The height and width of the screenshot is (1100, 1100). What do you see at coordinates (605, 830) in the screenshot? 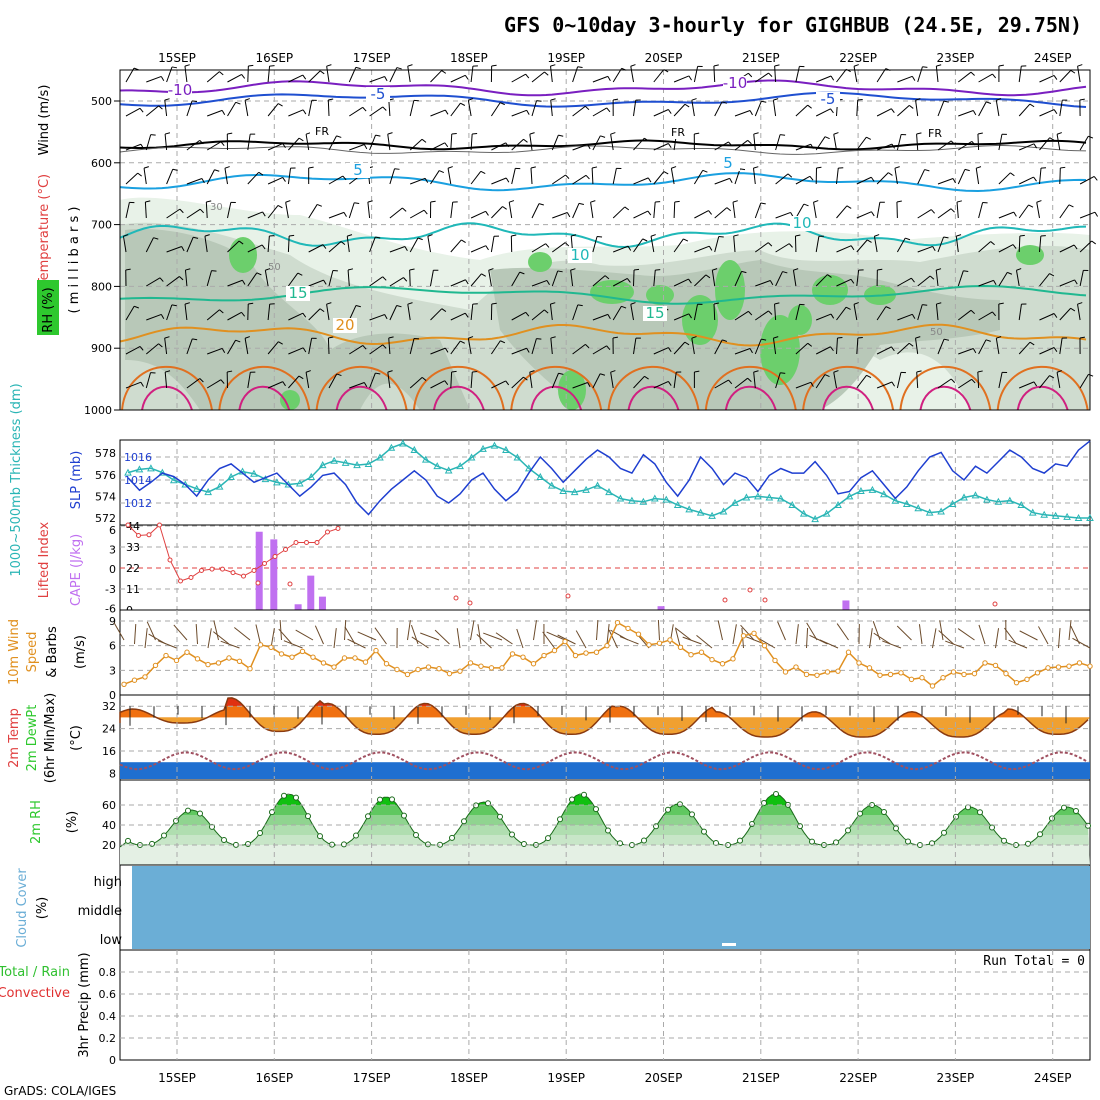
I see `rh2m-band` at bounding box center [605, 830].